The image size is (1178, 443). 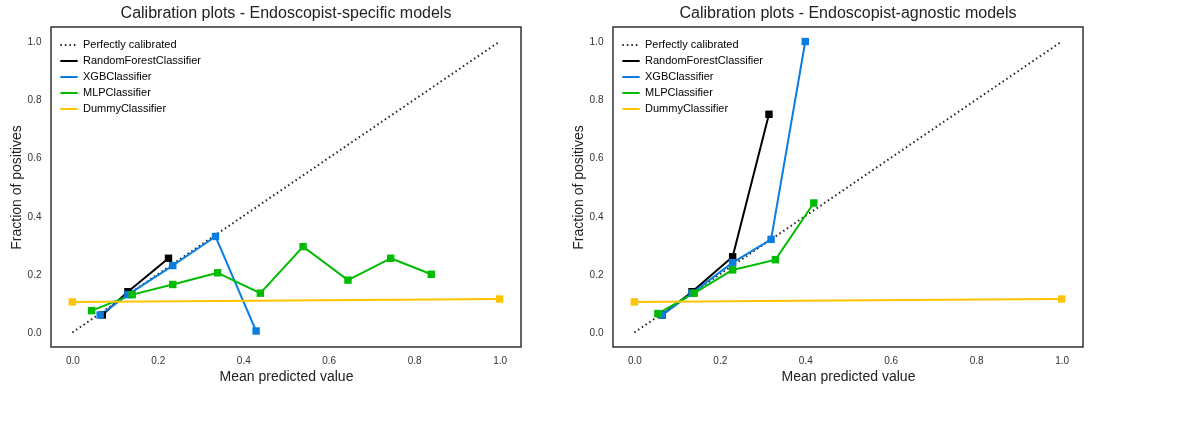 I want to click on chart-title: Calibration plots - Endoscopist-specific models, so click(x=286, y=12).